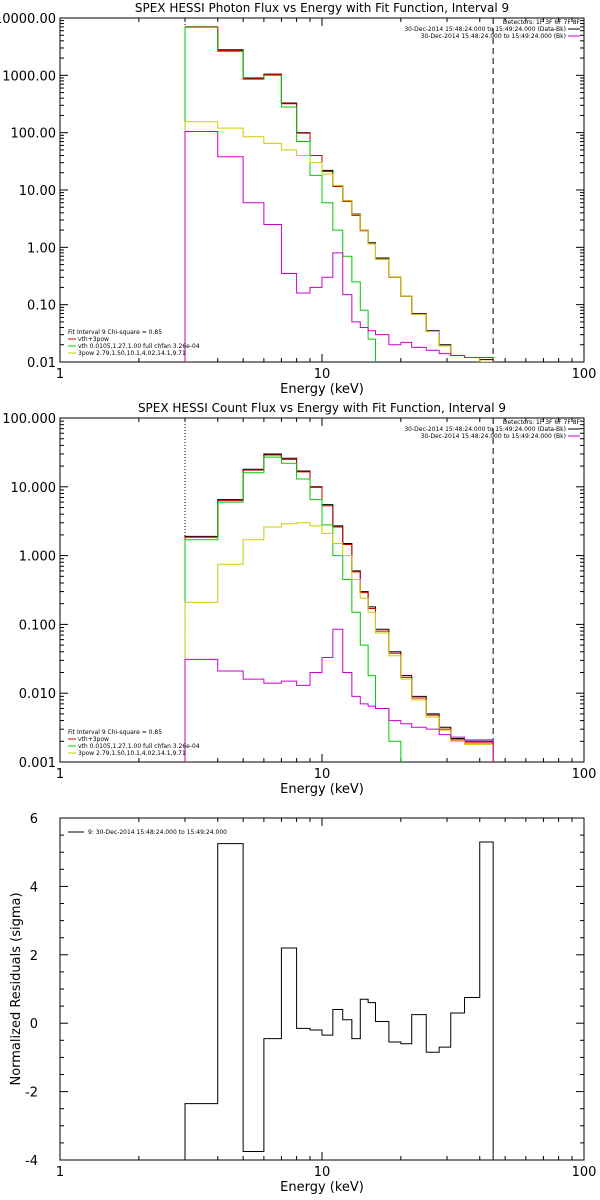 The height and width of the screenshot is (1200, 600). What do you see at coordinates (29, 76) in the screenshot?
I see `y-tick-label: 1000.00` at bounding box center [29, 76].